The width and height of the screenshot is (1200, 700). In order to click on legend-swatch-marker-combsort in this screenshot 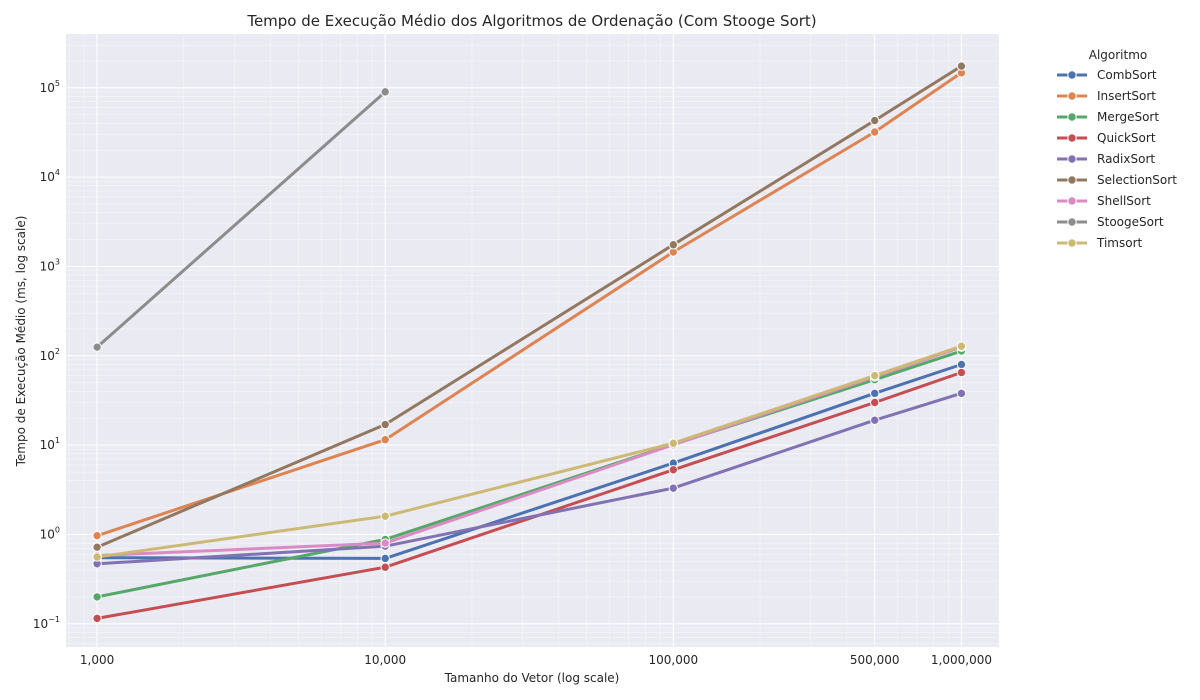, I will do `click(1072, 75)`.